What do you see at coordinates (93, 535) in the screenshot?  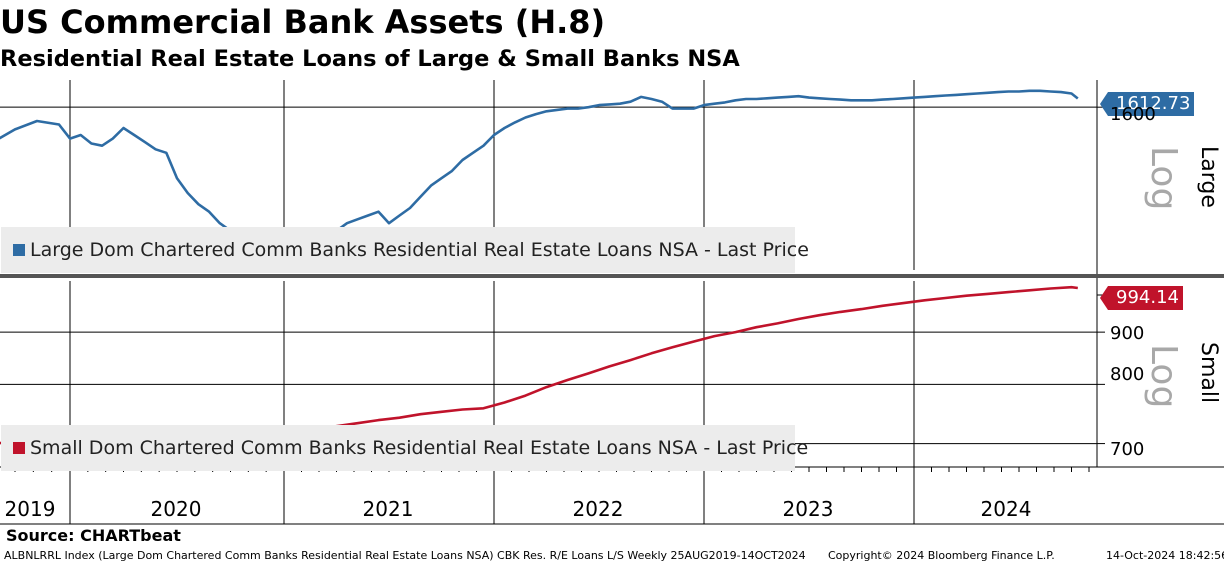 I see `source-note: Source: CHARTbeat` at bounding box center [93, 535].